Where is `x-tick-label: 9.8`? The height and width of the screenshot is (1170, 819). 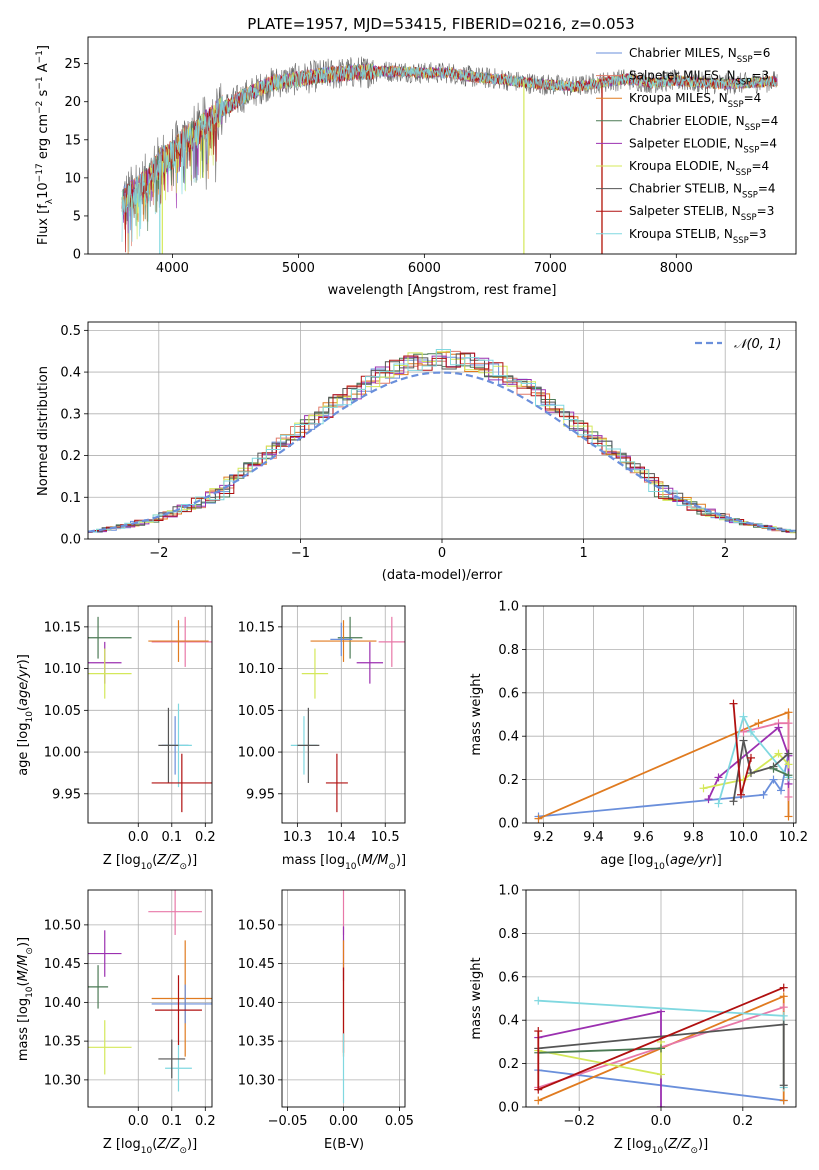 x-tick-label: 9.8 is located at coordinates (693, 837).